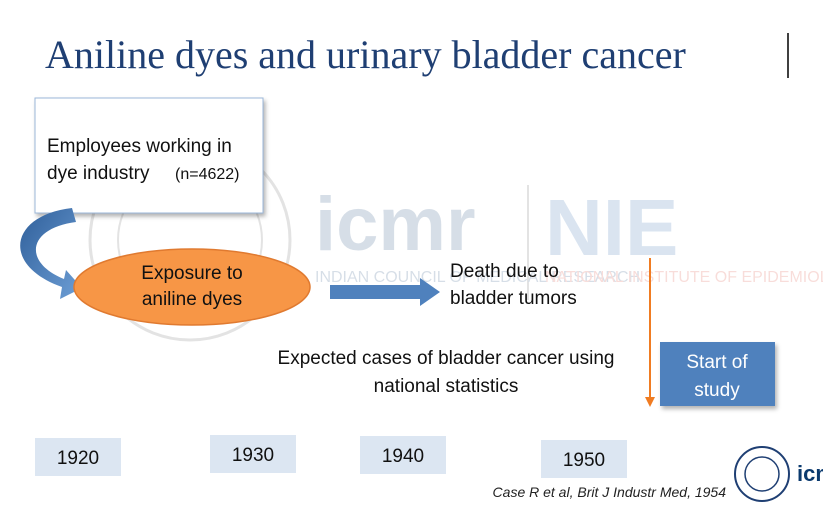  What do you see at coordinates (51, 253) in the screenshot?
I see `curved-arrow` at bounding box center [51, 253].